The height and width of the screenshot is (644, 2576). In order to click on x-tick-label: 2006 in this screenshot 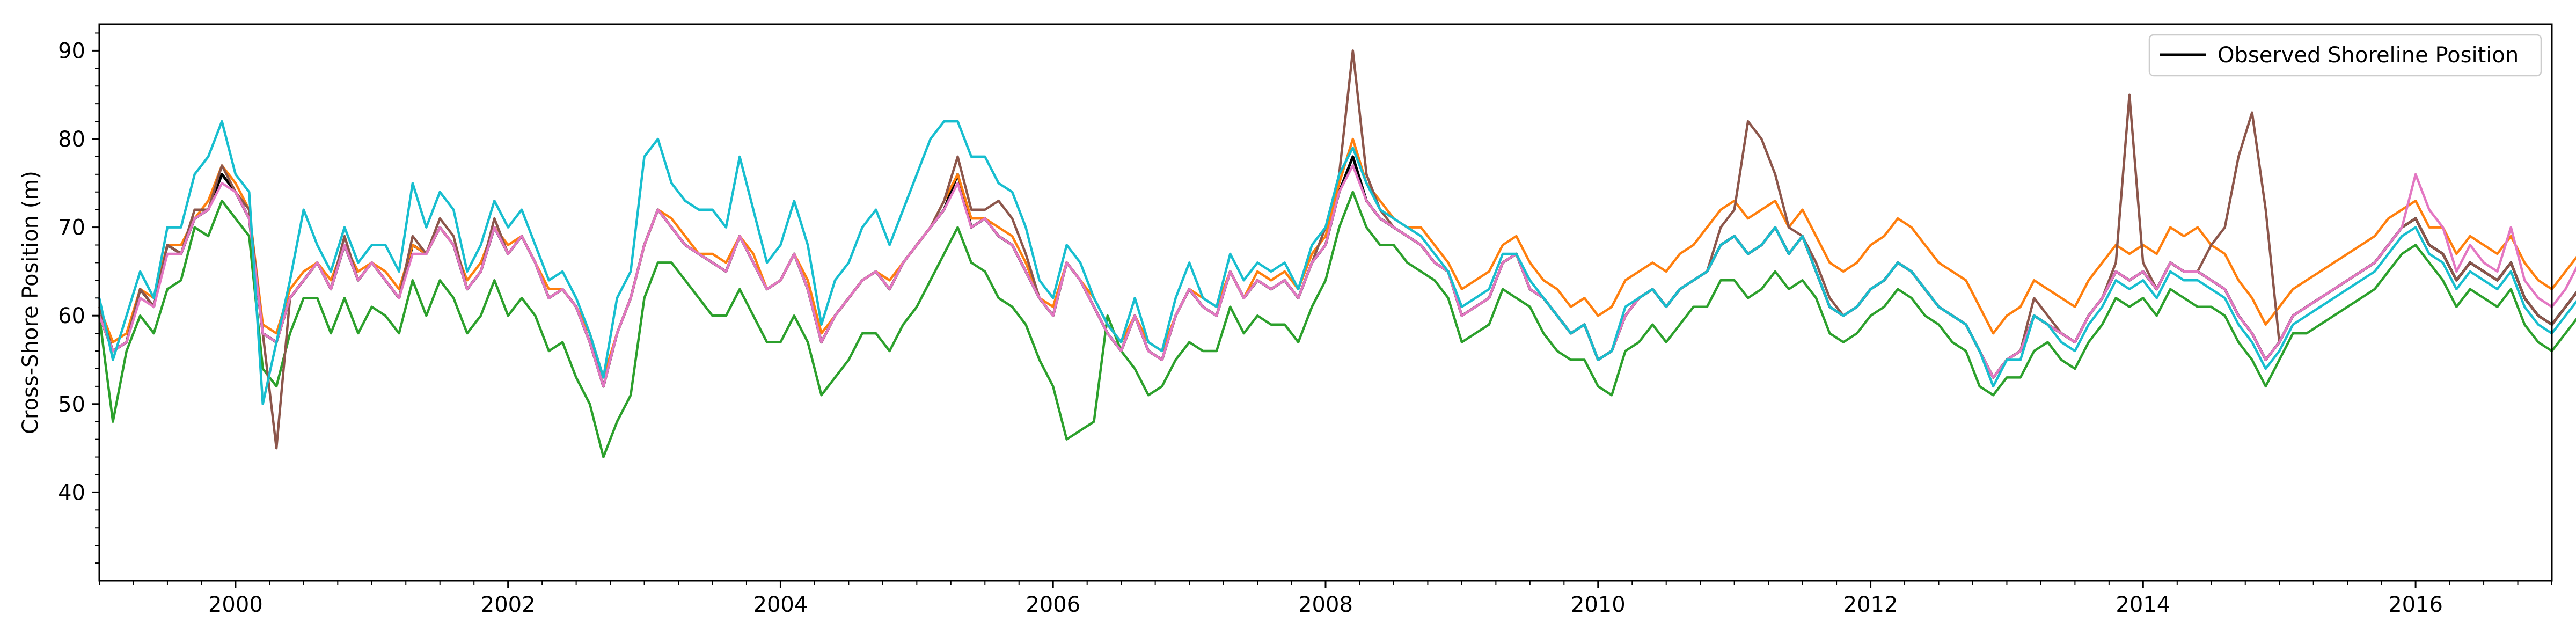, I will do `click(1053, 604)`.